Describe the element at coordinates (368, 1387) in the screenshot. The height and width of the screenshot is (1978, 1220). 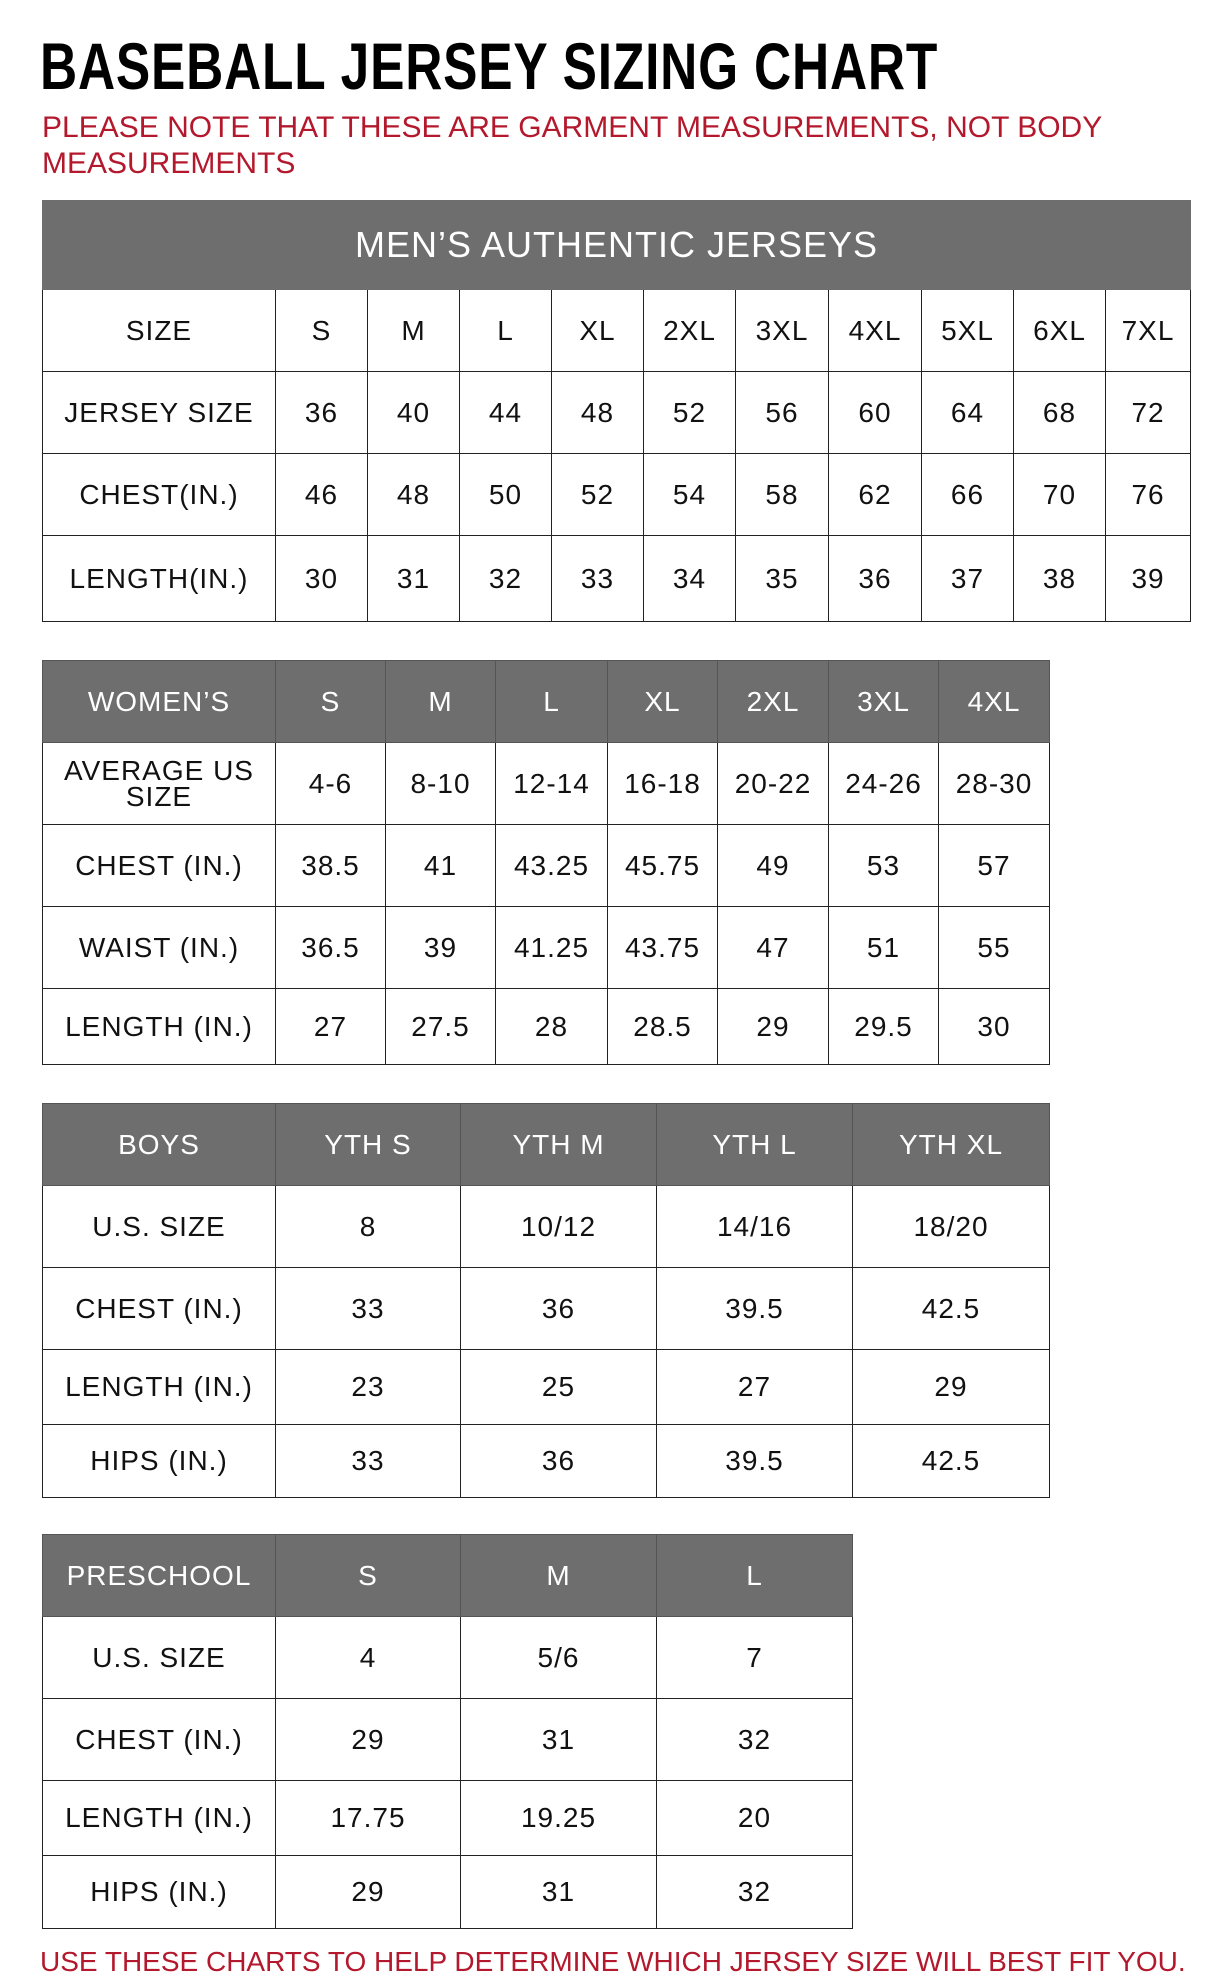
I see `table-cell: 23` at that location.